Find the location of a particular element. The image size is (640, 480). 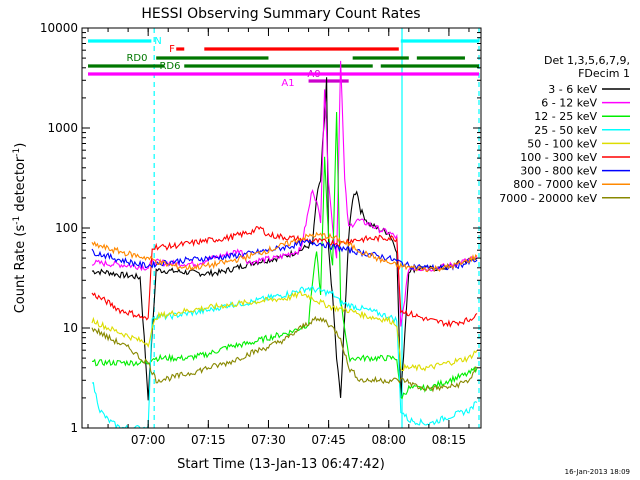

x-tick-label-0: 07:00 is located at coordinates (148, 440).